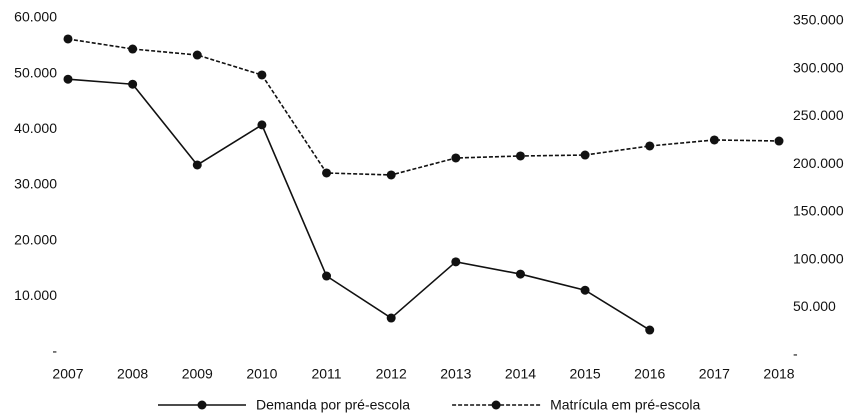  Describe the element at coordinates (520, 374) in the screenshot. I see `x-tick-label: 2014` at that location.